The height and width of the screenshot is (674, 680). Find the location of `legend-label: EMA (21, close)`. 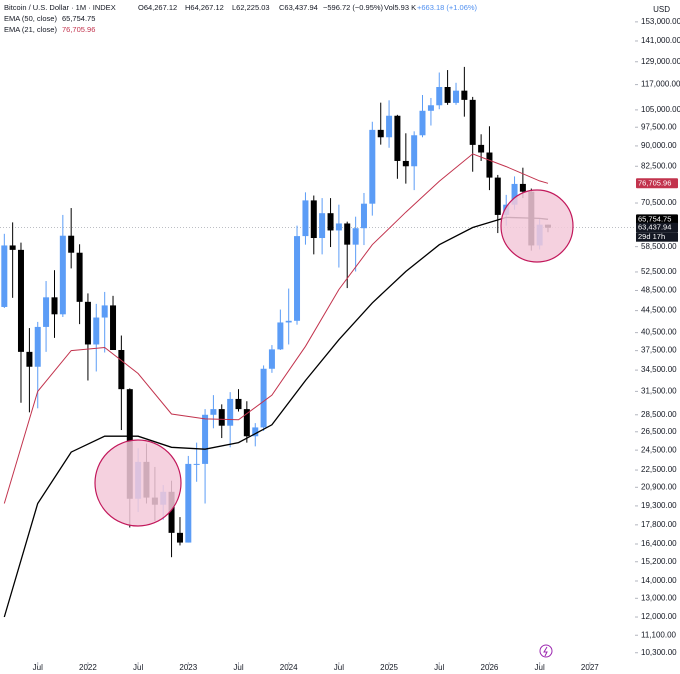

legend-label: EMA (21, close) is located at coordinates (30, 29).